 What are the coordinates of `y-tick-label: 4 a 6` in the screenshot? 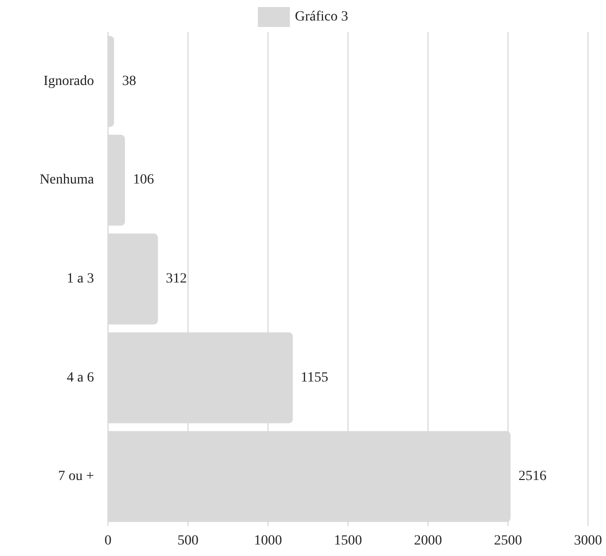 It's located at (80, 378).